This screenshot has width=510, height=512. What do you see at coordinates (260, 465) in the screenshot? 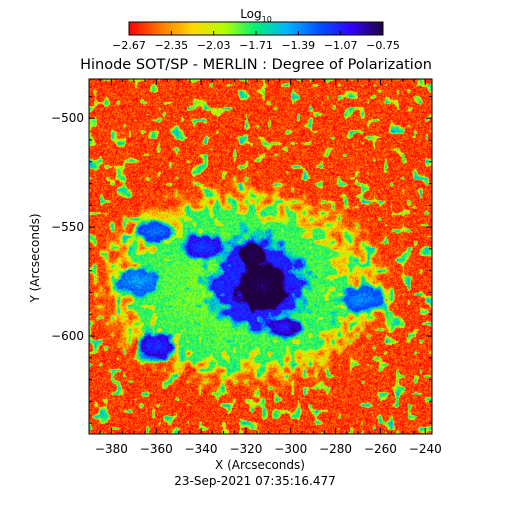
I see `x-axis-label: X (Arcseconds)` at bounding box center [260, 465].